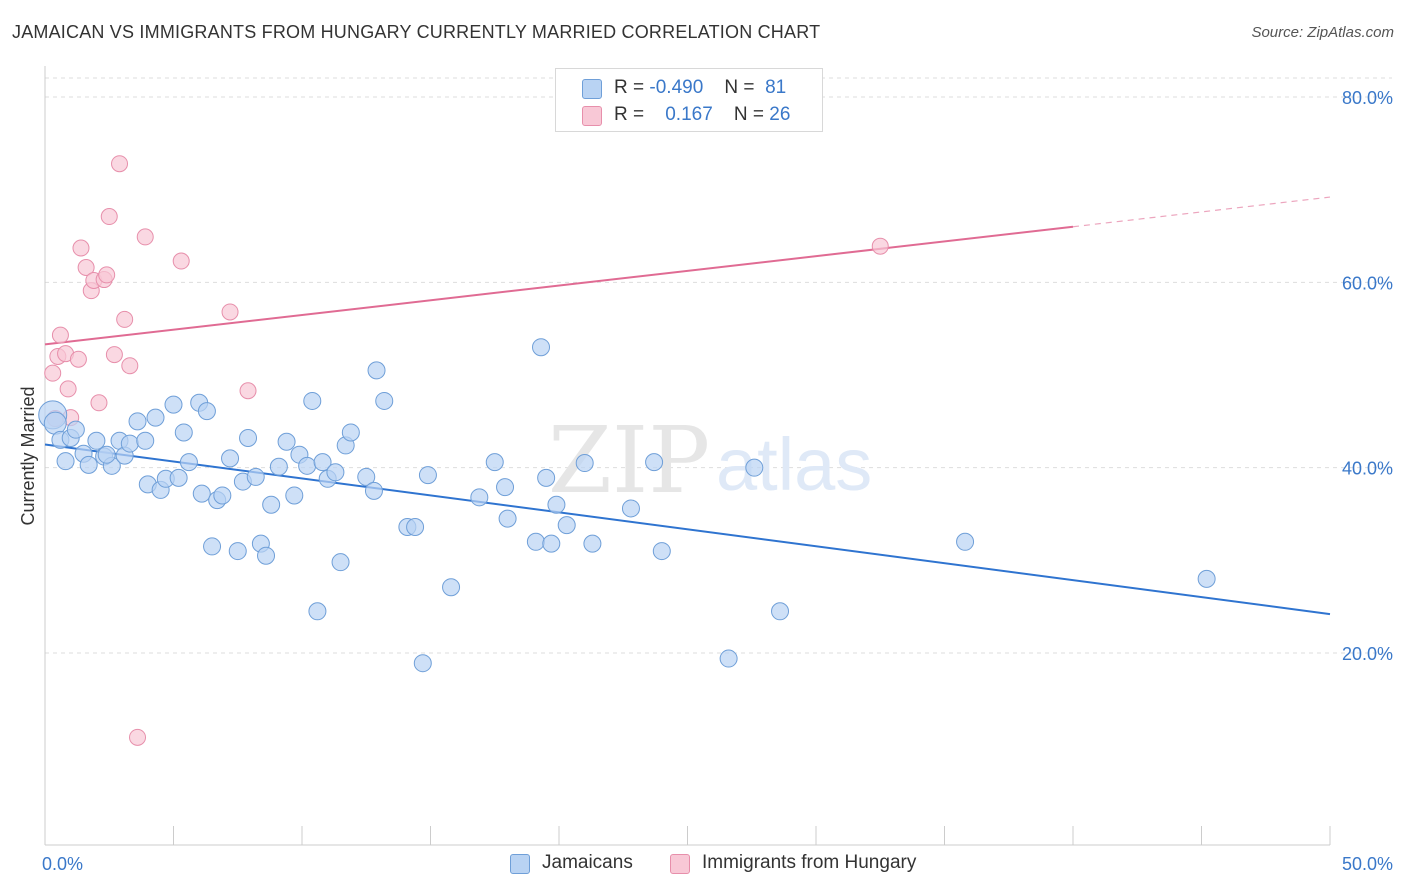  Describe the element at coordinates (689, 100) in the screenshot. I see `stats-legend: R = -0.490 N = 81 R = 0.167 N = 26` at that location.